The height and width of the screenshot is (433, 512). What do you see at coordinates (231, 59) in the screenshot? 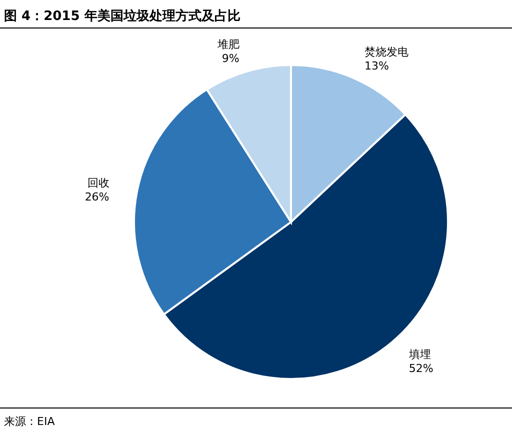
I see `data-label: 9%` at bounding box center [231, 59].